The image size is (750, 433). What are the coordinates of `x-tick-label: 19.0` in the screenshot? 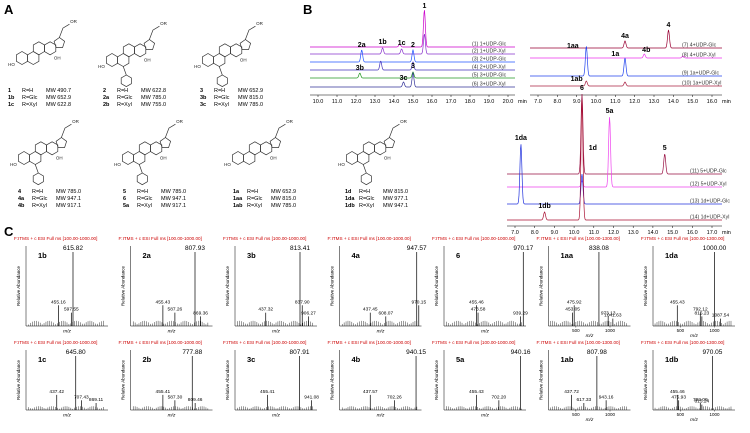 It's located at (489, 102).